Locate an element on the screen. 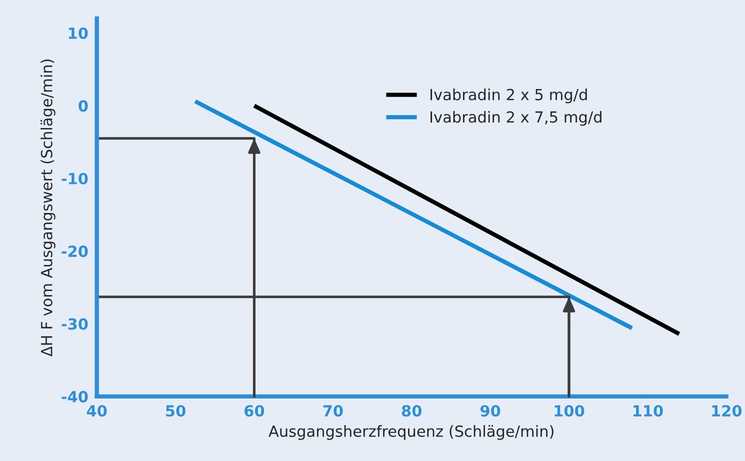 This screenshot has height=461, width=745. y-tick-label: 10 is located at coordinates (78, 33).